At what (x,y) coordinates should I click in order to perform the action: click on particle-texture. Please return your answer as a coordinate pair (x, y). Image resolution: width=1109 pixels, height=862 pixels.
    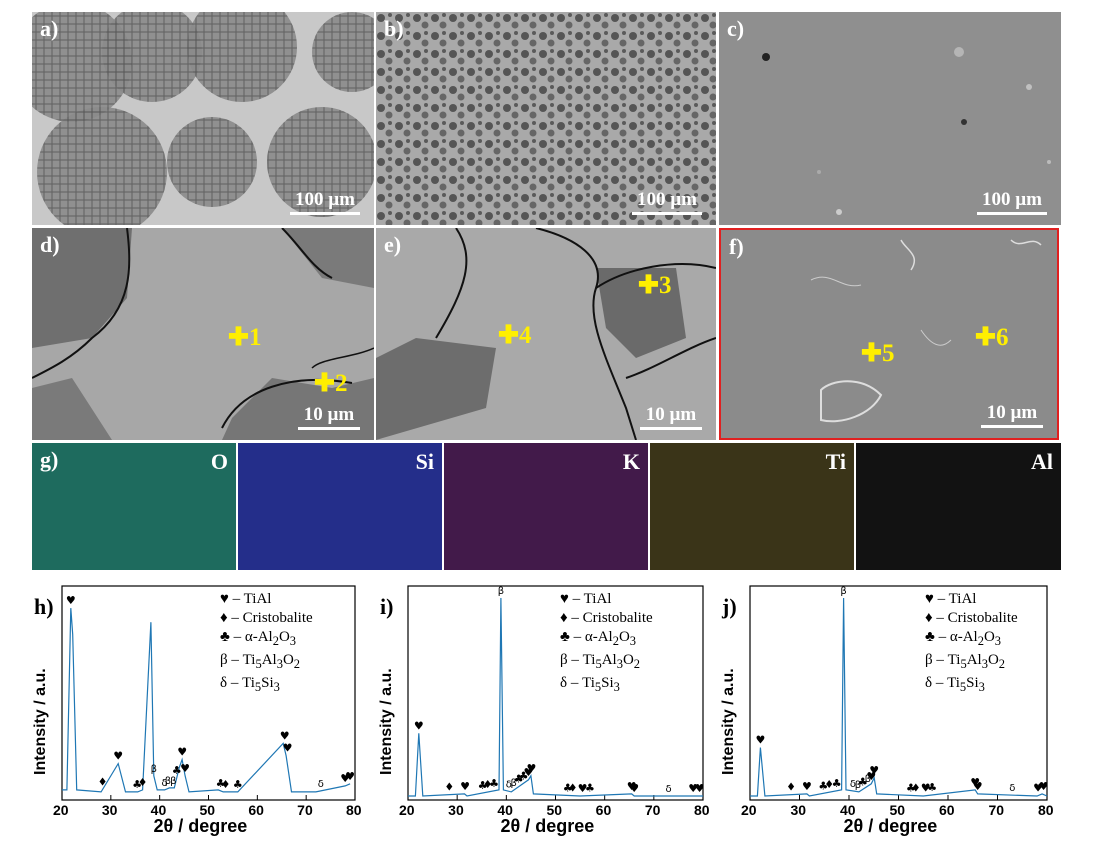
    Looking at the image, I should click on (546, 118).